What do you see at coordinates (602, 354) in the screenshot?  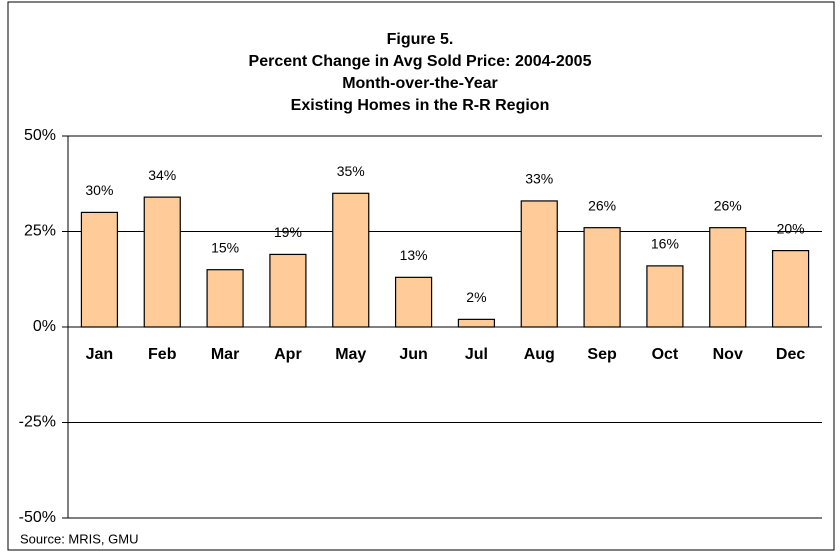 I see `x-tick-label: Sep` at bounding box center [602, 354].